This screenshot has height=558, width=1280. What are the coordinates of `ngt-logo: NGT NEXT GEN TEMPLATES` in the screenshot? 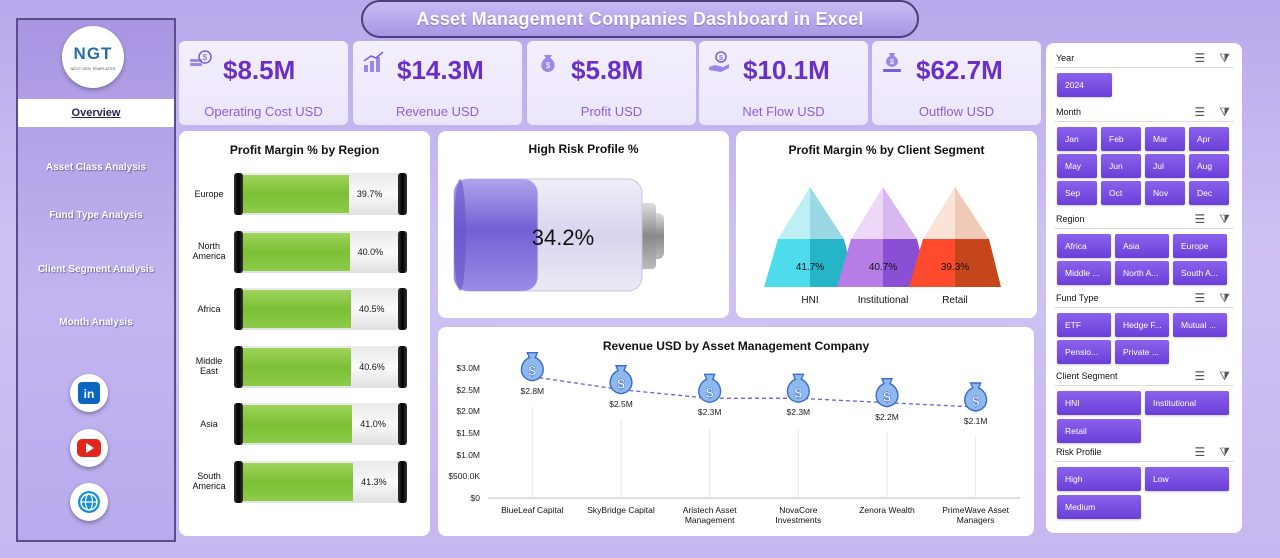 It's located at (93, 57).